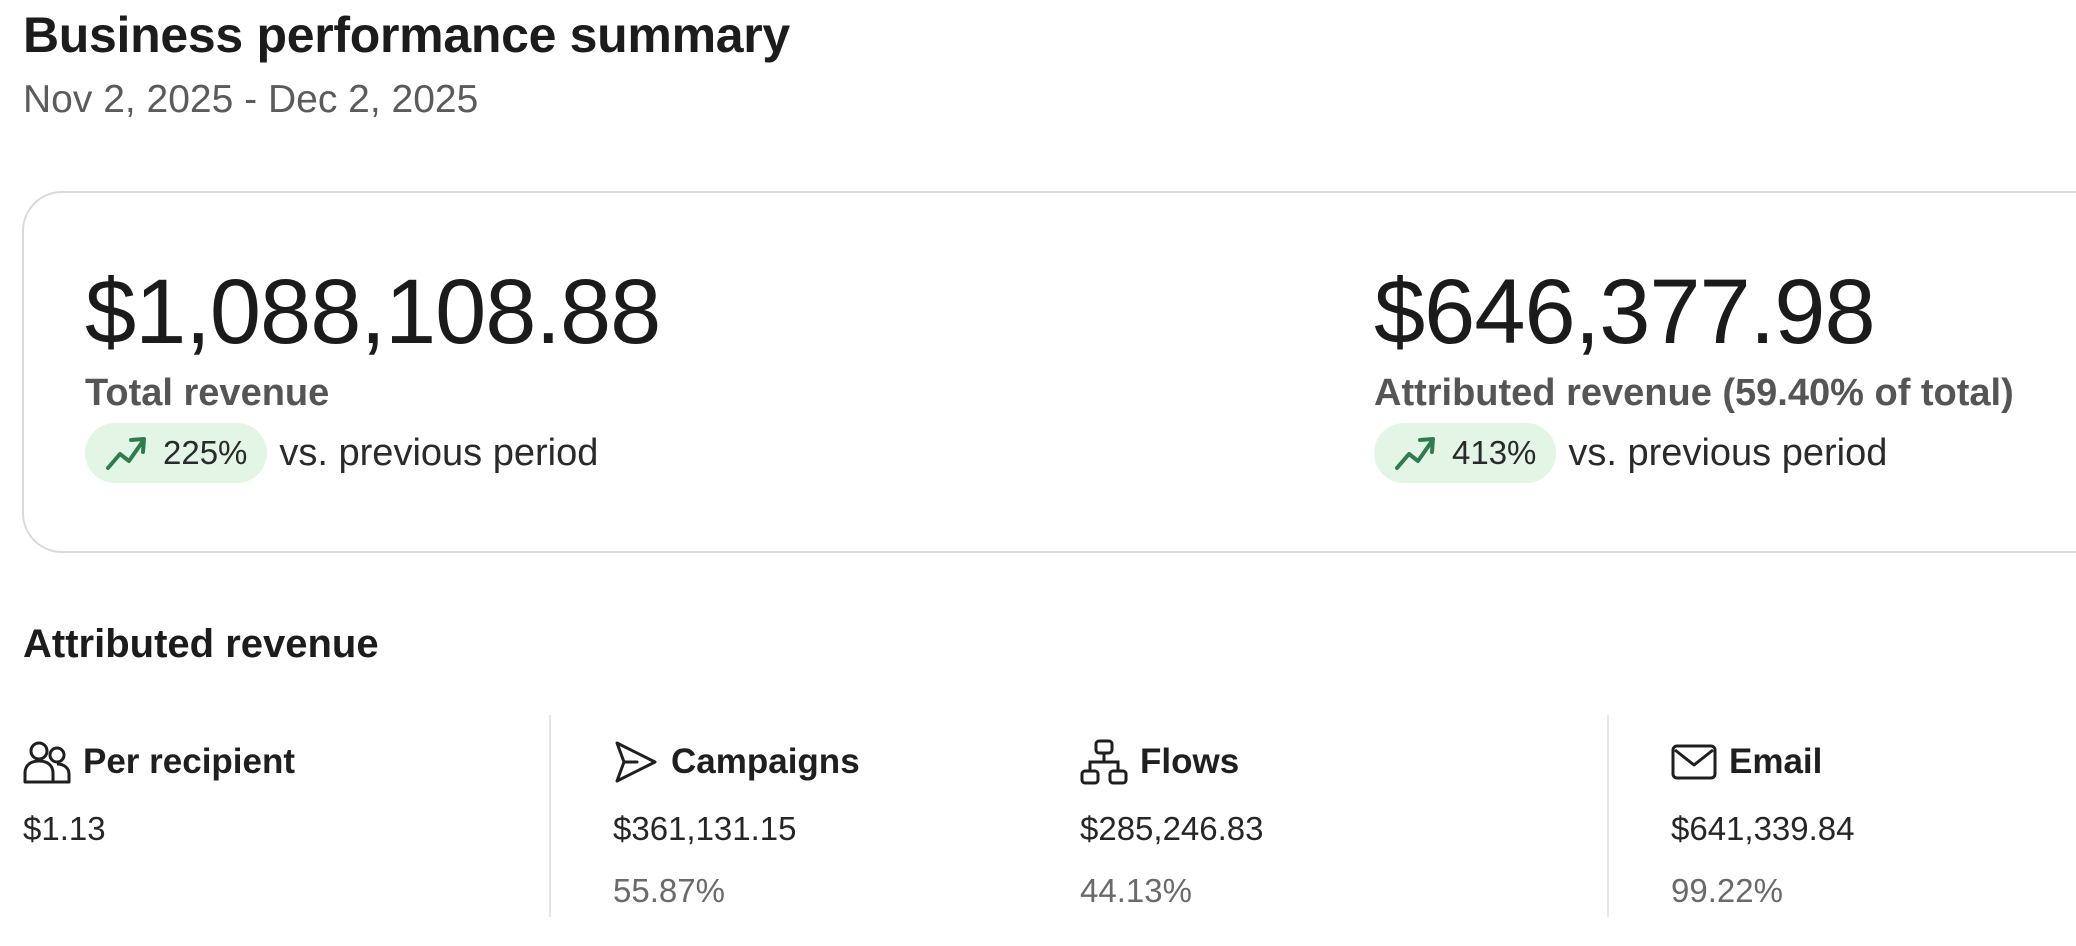 The height and width of the screenshot is (946, 2076). Describe the element at coordinates (159, 791) in the screenshot. I see `metric-per-recipient: Per recipient $1.13` at that location.